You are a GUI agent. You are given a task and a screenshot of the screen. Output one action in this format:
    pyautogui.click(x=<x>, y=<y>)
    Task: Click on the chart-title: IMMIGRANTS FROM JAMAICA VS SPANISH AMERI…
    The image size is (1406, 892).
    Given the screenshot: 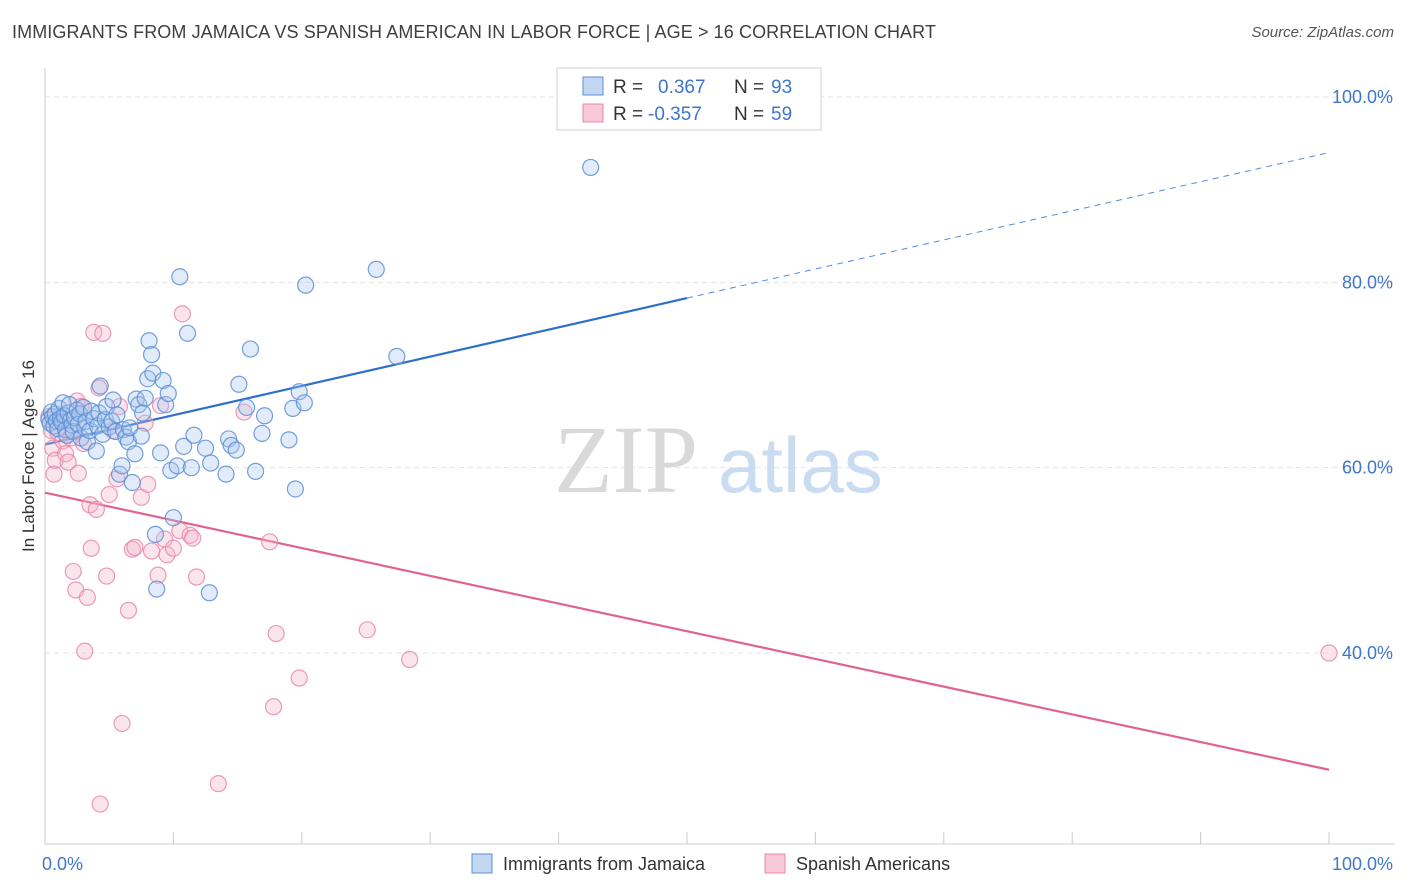 What is the action you would take?
    pyautogui.click(x=474, y=32)
    